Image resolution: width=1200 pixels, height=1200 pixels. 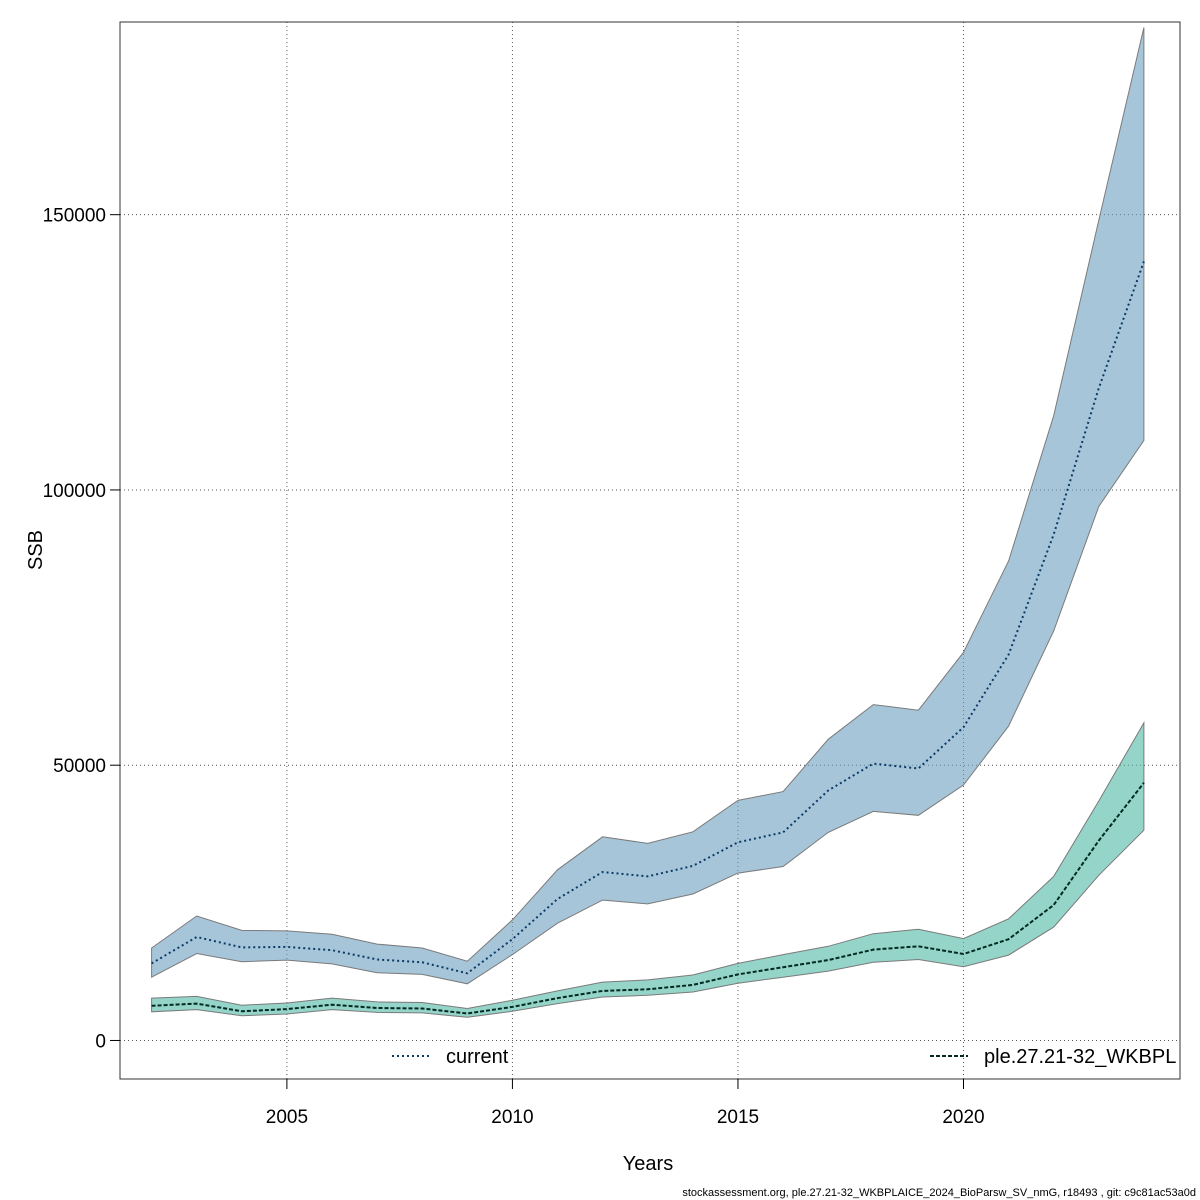 What do you see at coordinates (648, 1164) in the screenshot?
I see `x-axis-title: Years` at bounding box center [648, 1164].